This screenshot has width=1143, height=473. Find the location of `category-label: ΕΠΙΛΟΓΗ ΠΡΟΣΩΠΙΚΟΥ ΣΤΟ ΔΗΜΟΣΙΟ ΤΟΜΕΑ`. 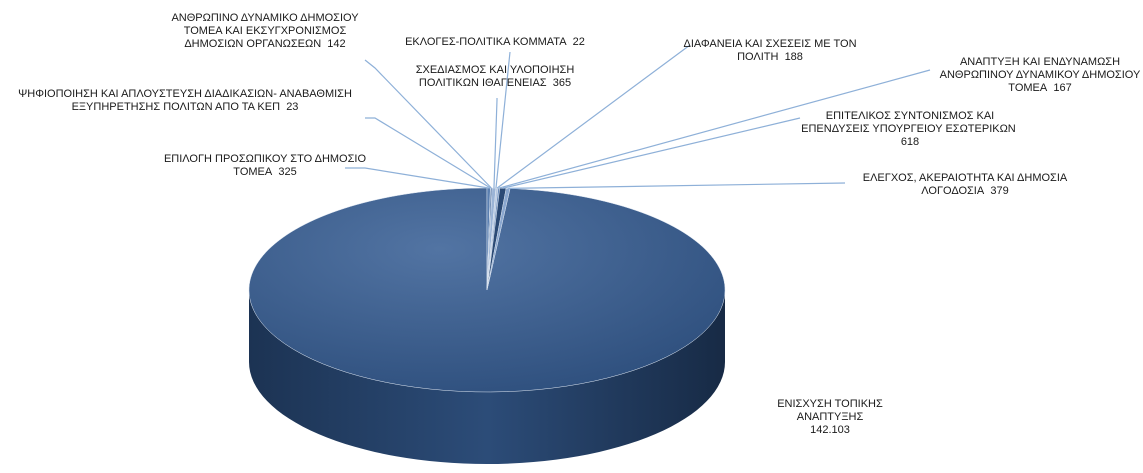

category-label: ΕΠΙΛΟΓΗ ΠΡΟΣΩΠΙΚΟΥ ΣΤΟ ΔΗΜΟΣΙΟ ΤΟΜΕΑ is located at coordinates (265, 165).